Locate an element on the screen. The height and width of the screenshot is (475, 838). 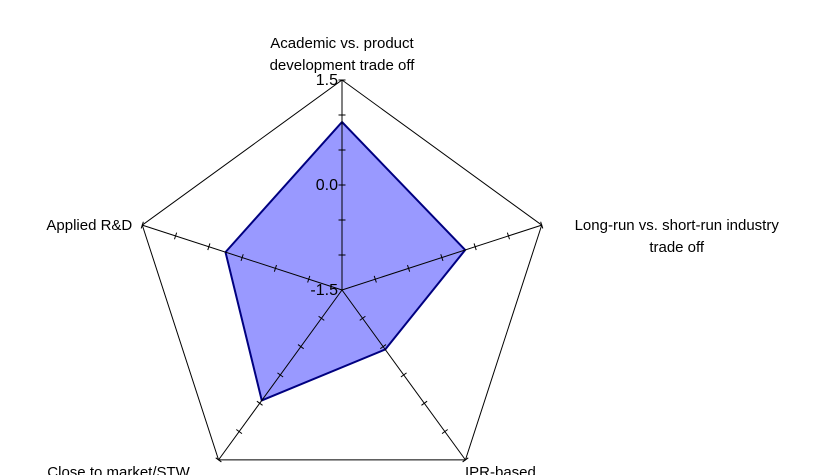
axis-label-4: Applied R&D is located at coordinates (89, 225).